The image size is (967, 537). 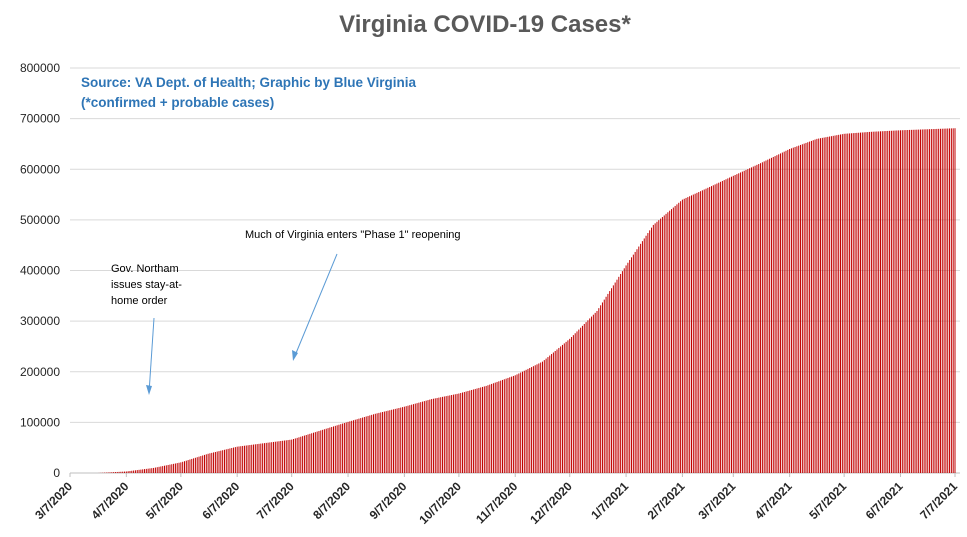 I want to click on y-tick-label: 300000, so click(x=40, y=321).